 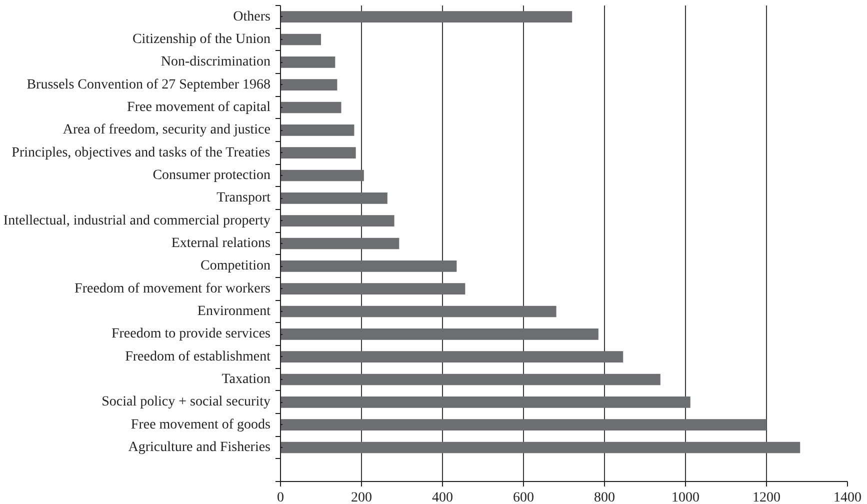 I want to click on x-tick-label: 1000, so click(x=686, y=497).